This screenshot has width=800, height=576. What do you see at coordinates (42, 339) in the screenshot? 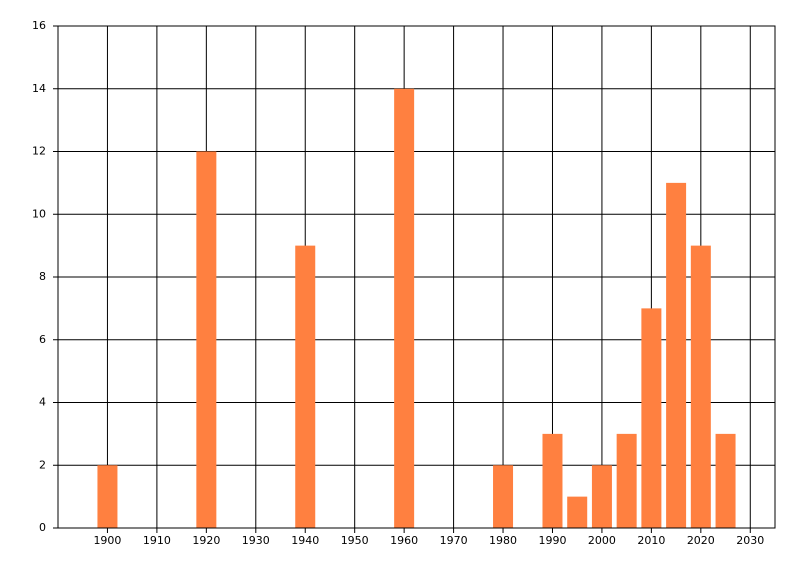
I see `y-tick-label: 6` at bounding box center [42, 339].